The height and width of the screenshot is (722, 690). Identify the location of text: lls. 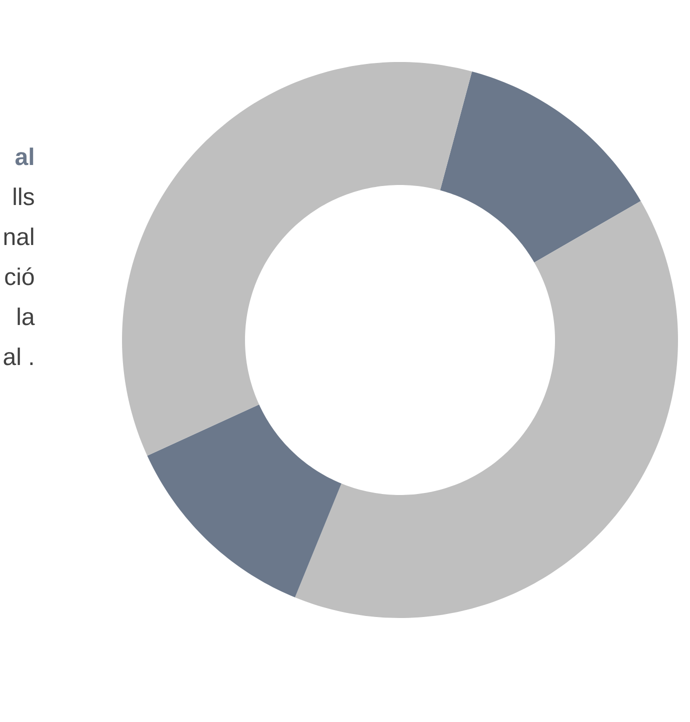
(24, 197).